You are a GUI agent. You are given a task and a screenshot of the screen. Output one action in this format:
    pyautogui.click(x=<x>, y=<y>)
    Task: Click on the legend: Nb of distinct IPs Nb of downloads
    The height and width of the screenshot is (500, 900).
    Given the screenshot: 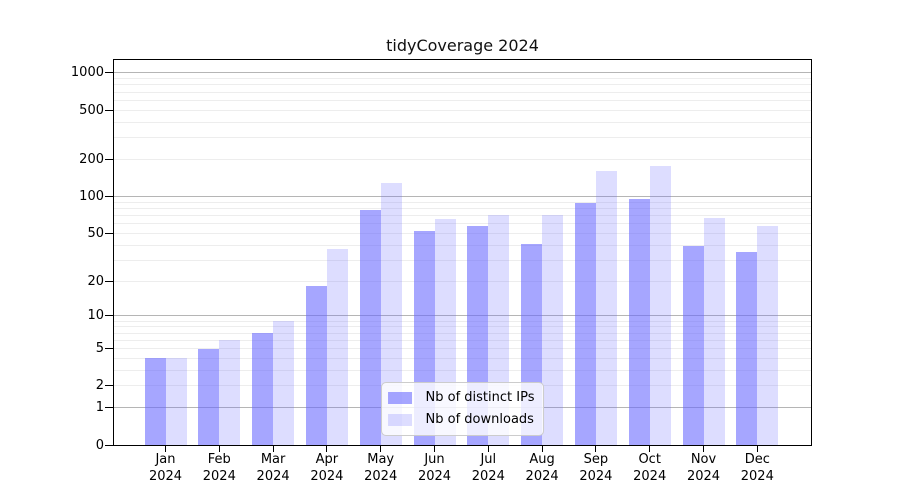 What is the action you would take?
    pyautogui.click(x=462, y=409)
    